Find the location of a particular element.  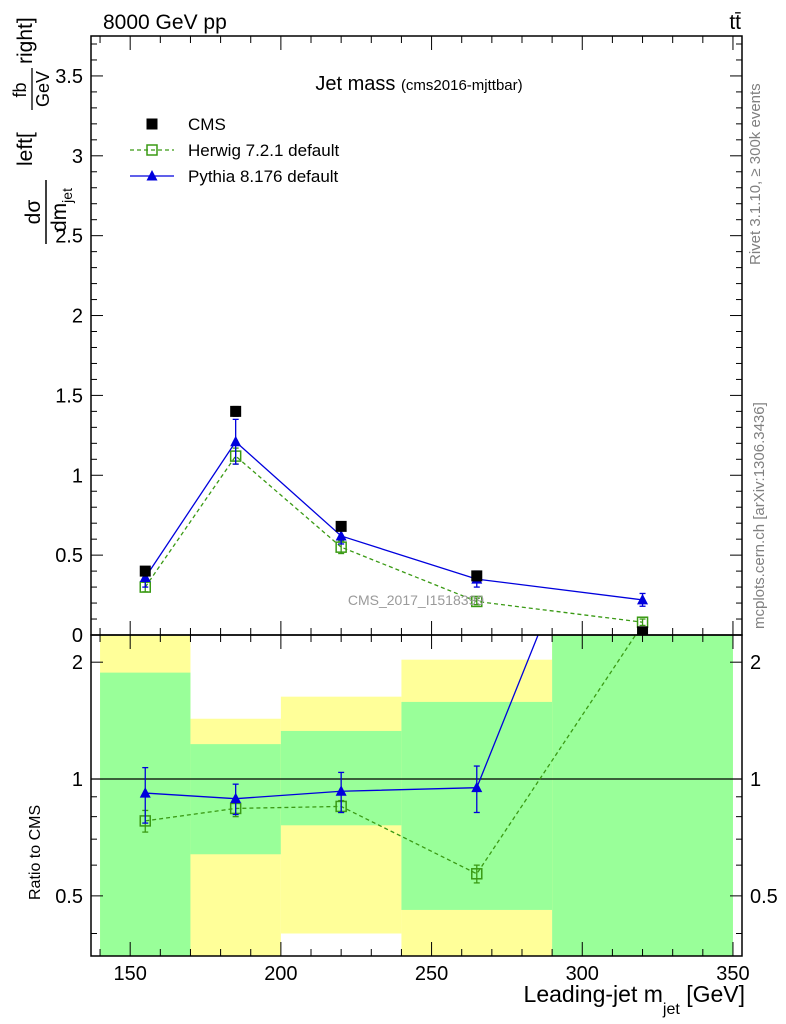

main-ytick-label: 1.5 is located at coordinates (69, 396).